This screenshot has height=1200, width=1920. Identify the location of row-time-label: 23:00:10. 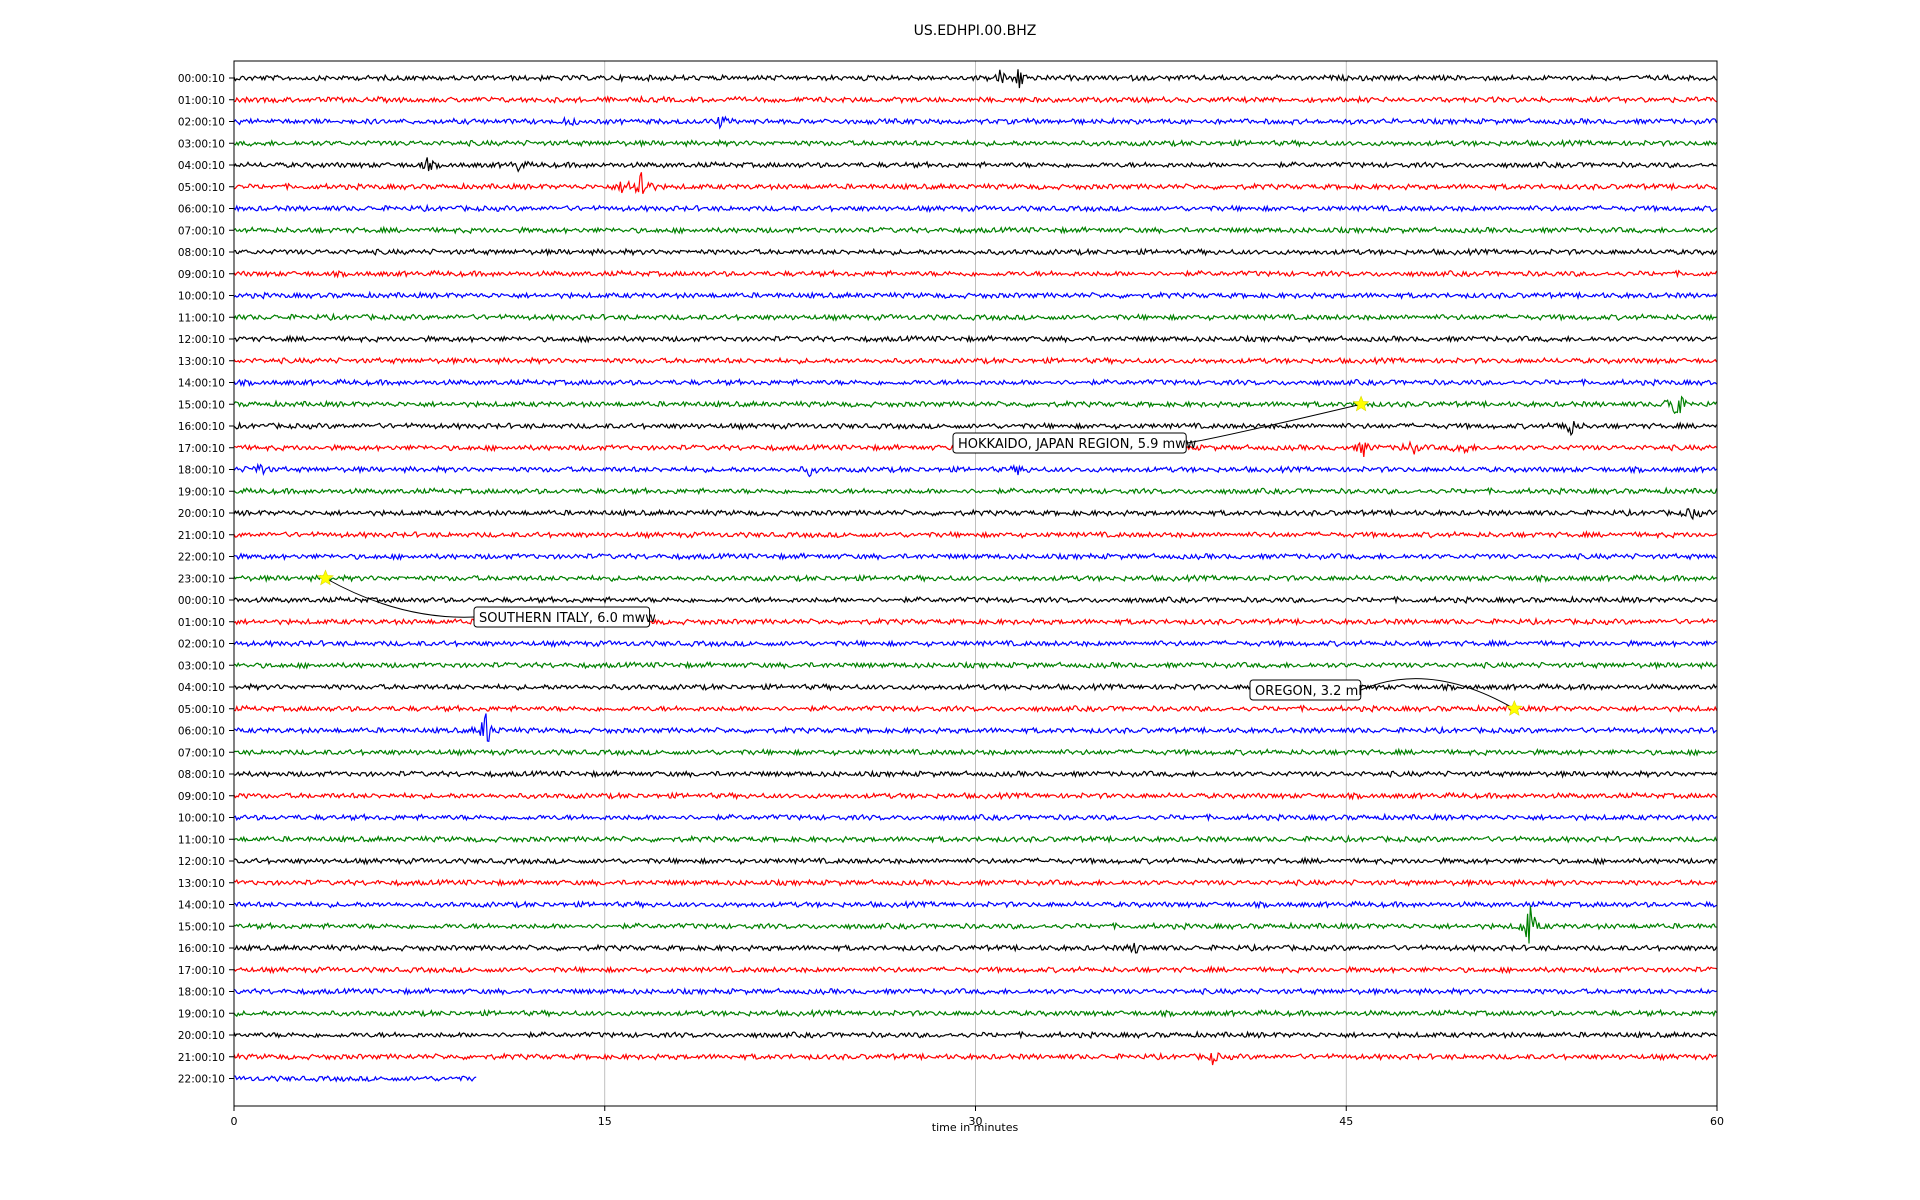
(201, 579).